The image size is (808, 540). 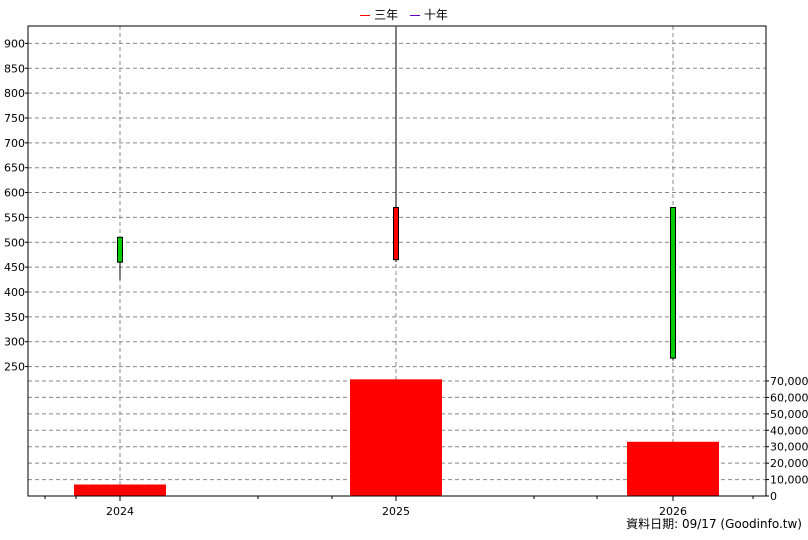 I want to click on x-tick-label: 2025, so click(x=396, y=511).